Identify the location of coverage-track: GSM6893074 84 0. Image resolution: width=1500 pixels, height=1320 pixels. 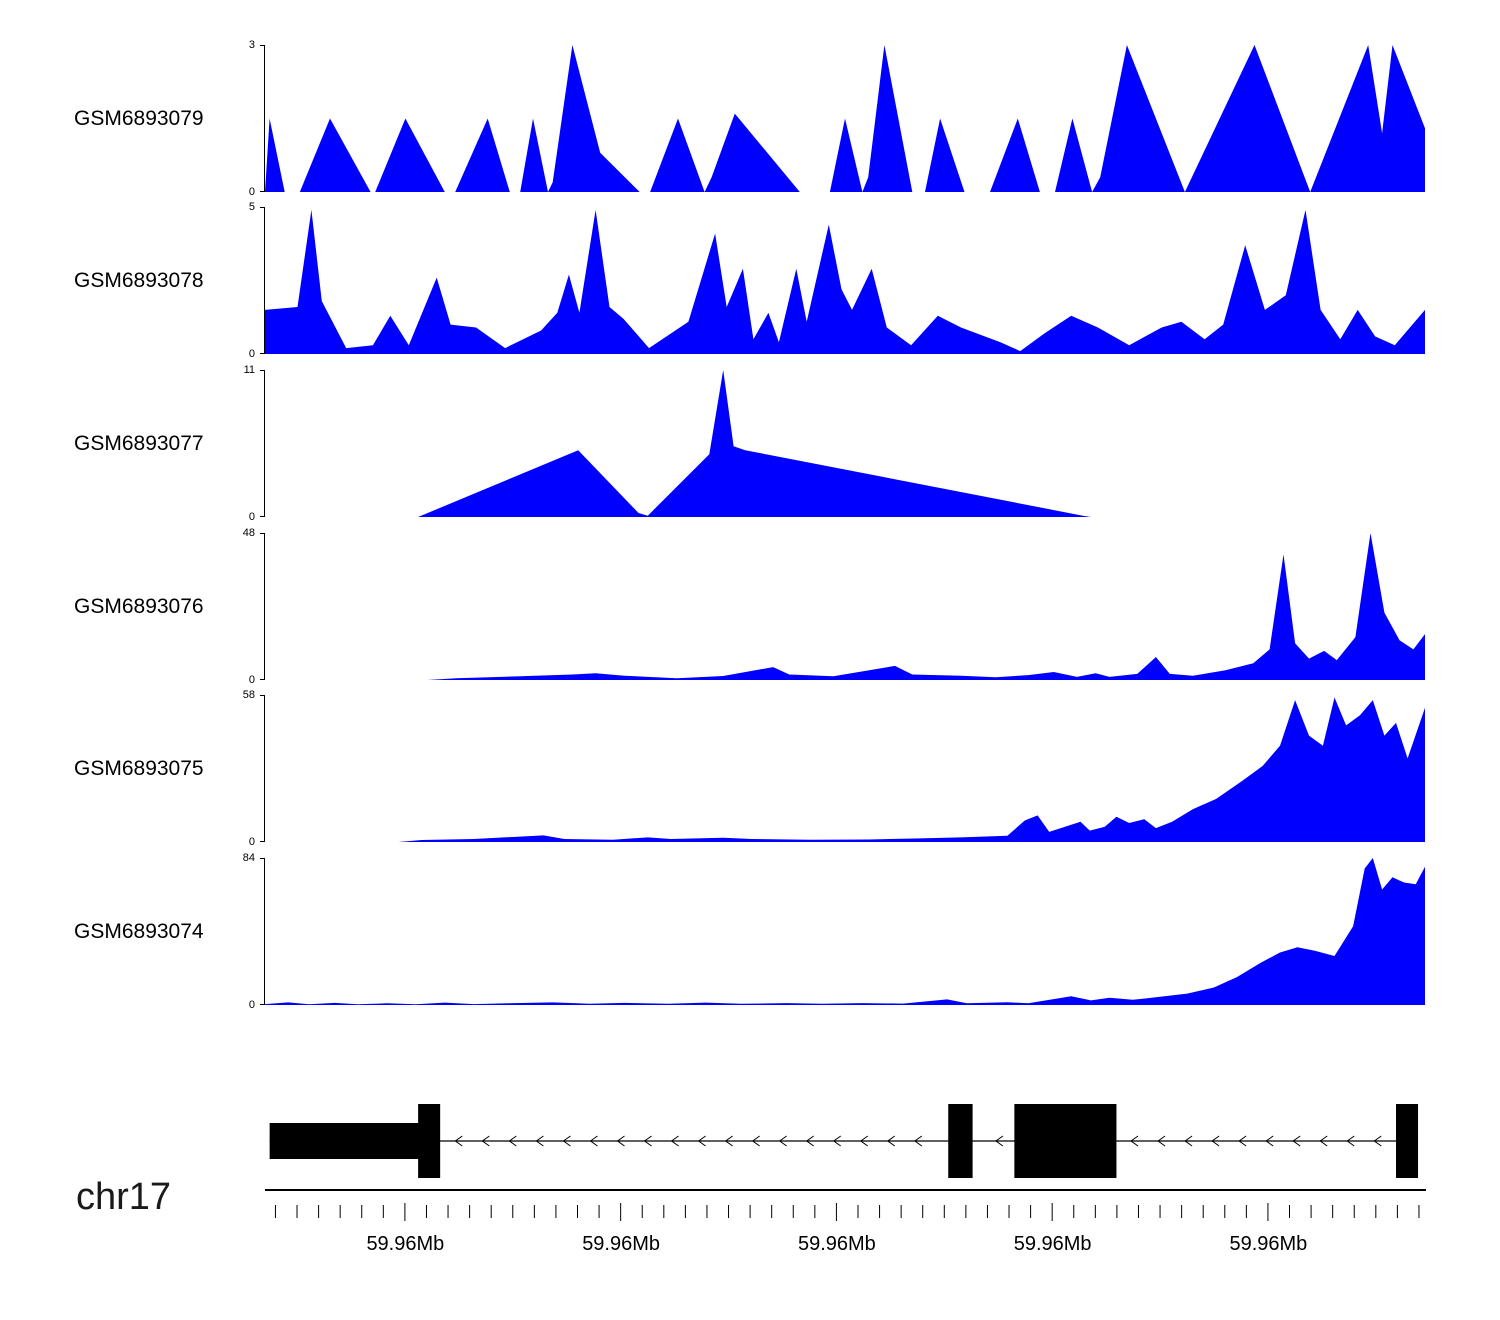
(750, 931).